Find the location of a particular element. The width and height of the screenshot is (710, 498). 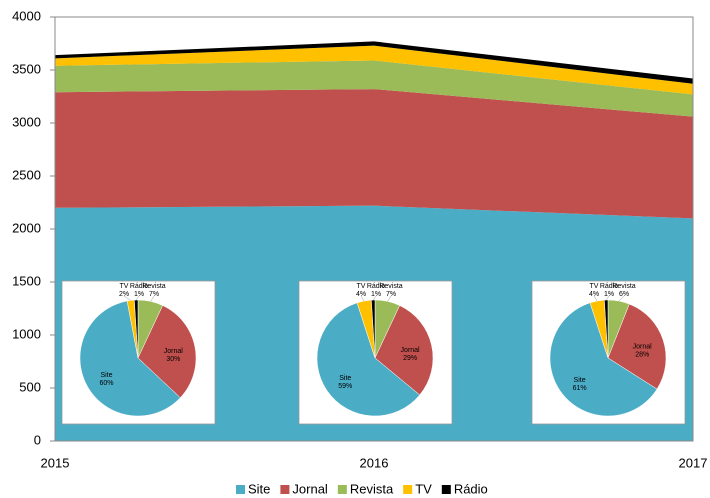

y-tick-label: 1000 is located at coordinates (26, 333).